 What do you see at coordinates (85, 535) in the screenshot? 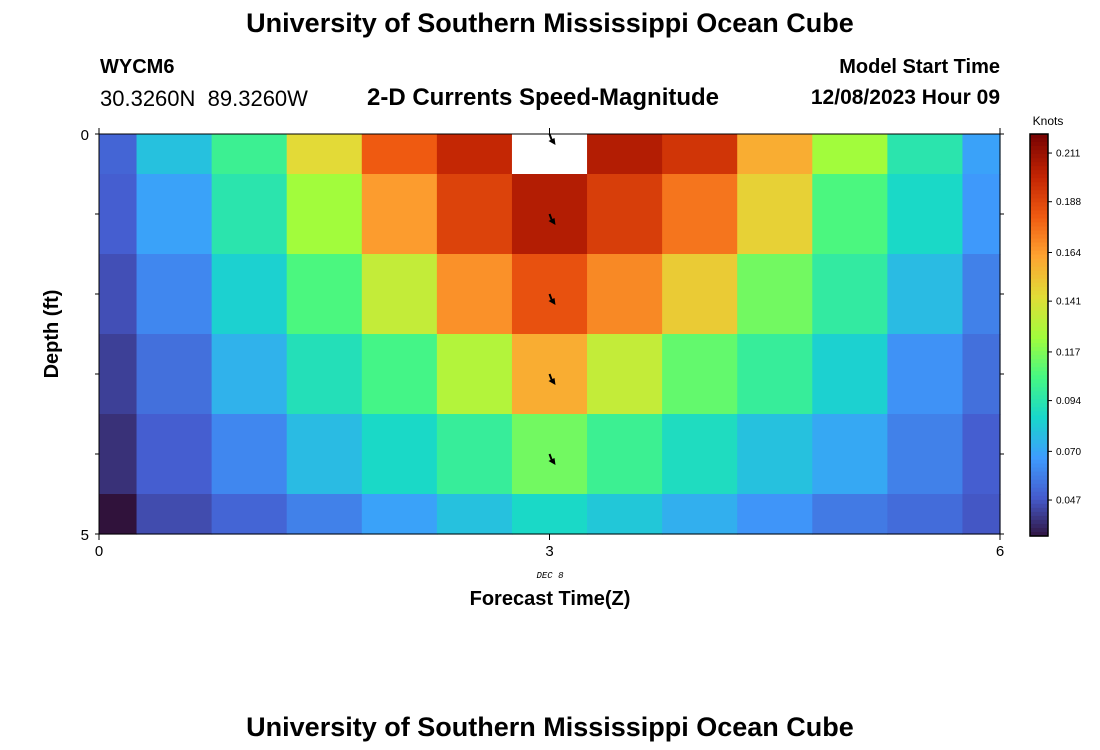
I see `y-tick-label: 5` at bounding box center [85, 535].